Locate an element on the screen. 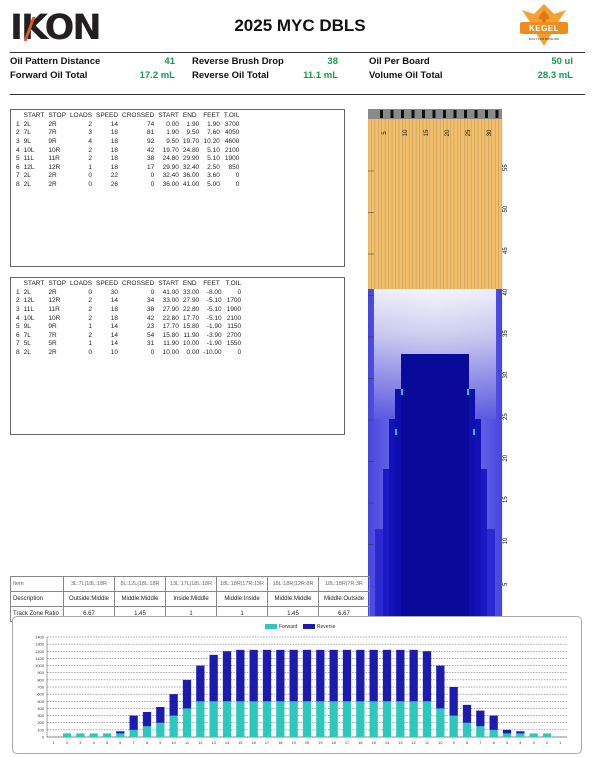 This screenshot has height=757, width=595. forward-table-cell: 7R is located at coordinates (52, 133).